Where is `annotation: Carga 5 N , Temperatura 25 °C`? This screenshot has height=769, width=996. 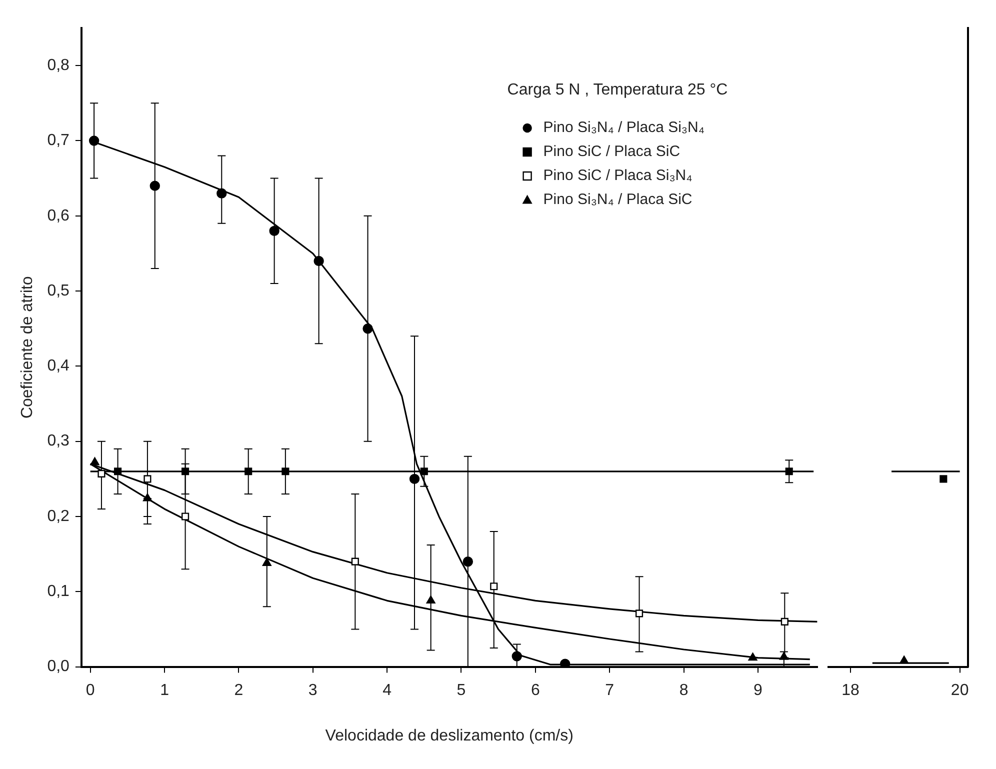 annotation: Carga 5 N , Temperatura 25 °C is located at coordinates (617, 89).